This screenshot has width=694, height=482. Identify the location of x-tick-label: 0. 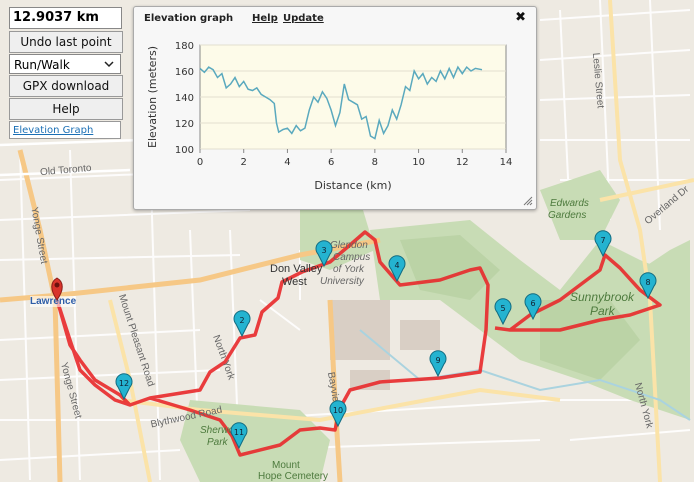
(200, 162).